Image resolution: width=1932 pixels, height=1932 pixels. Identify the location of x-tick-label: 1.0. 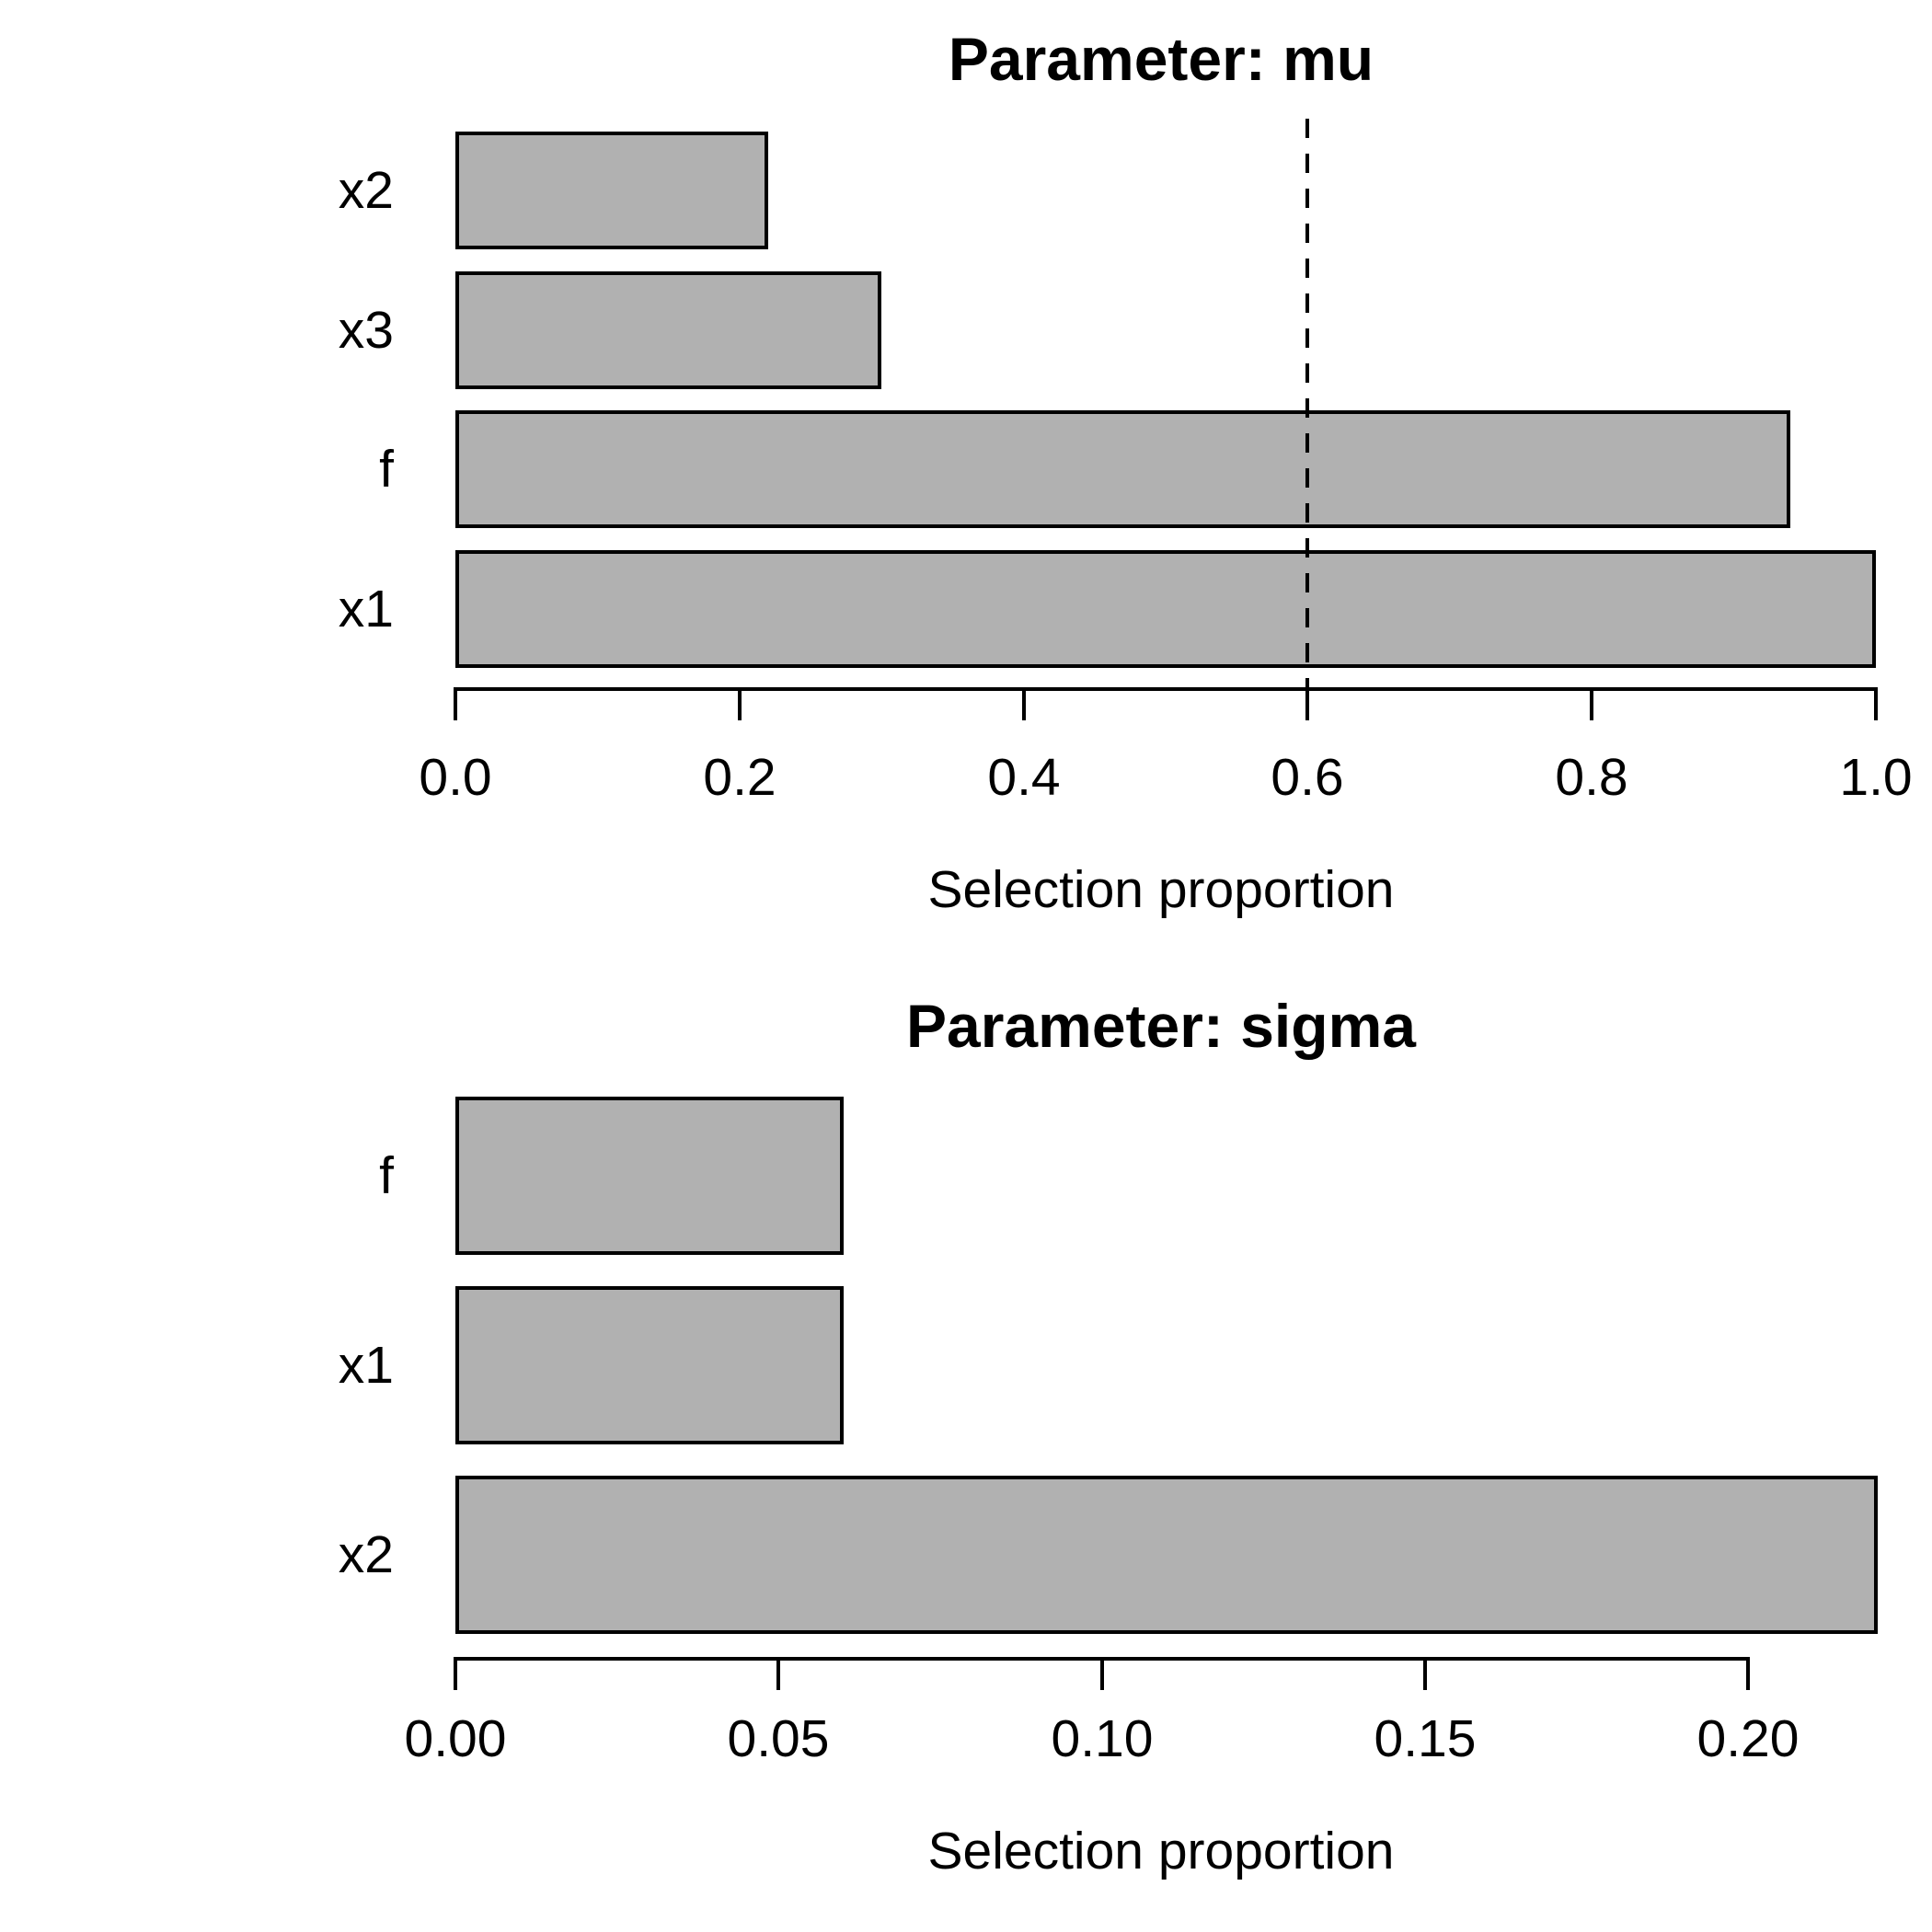
(1876, 777).